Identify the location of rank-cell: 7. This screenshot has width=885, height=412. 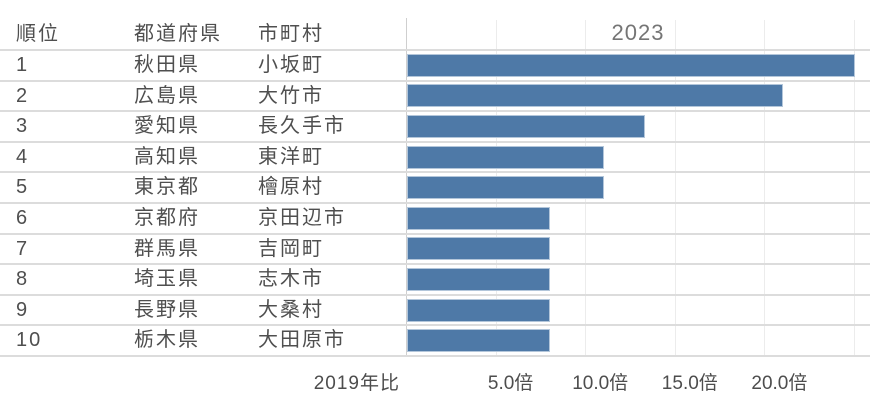
(23, 248).